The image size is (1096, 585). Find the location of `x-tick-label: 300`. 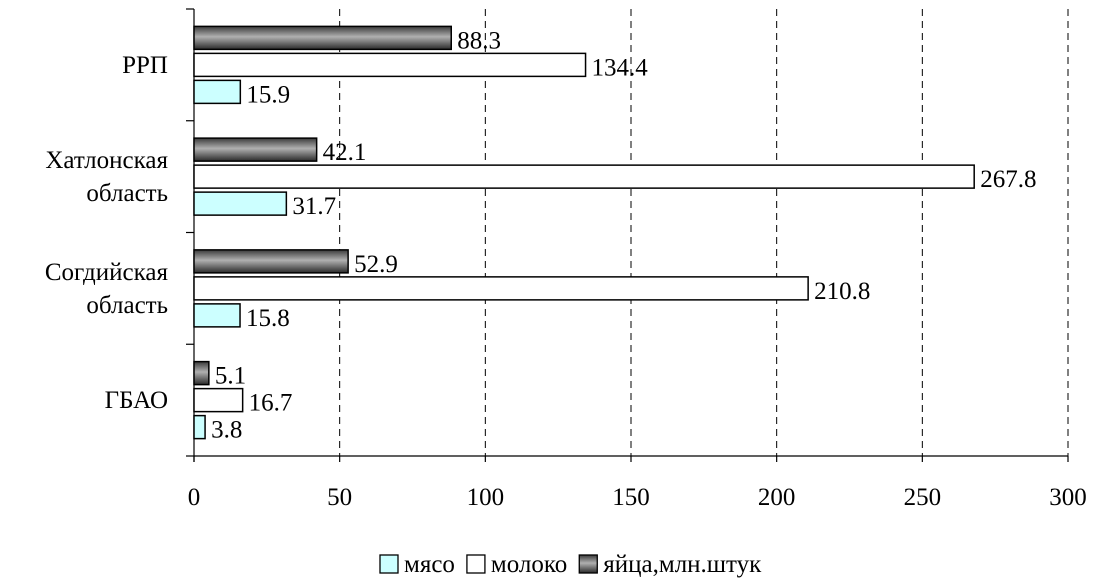

x-tick-label: 300 is located at coordinates (1068, 497).